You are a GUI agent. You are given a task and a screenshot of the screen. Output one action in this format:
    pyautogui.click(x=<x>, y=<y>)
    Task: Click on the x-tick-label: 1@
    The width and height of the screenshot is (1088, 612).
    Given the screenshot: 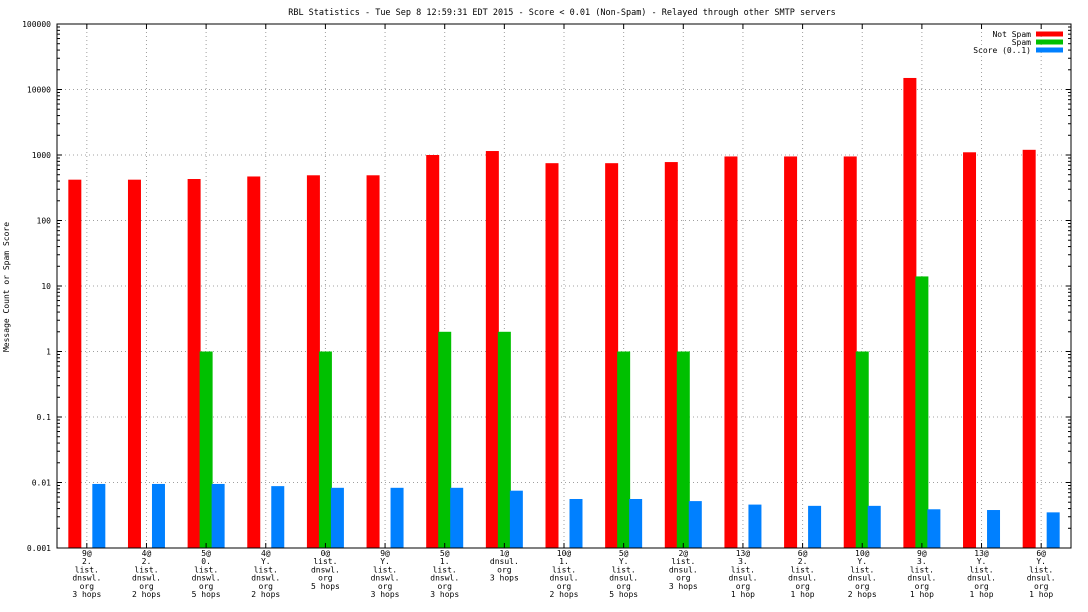 What is the action you would take?
    pyautogui.click(x=505, y=553)
    